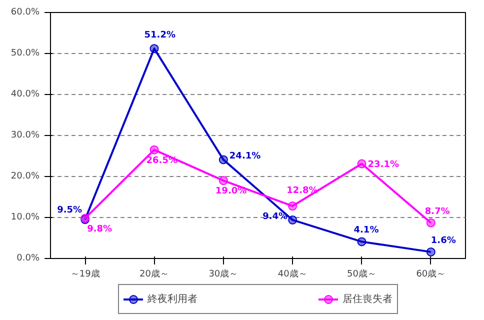 The image size is (484, 320). Describe the element at coordinates (25, 217) in the screenshot. I see `y-tick-label: 10.0%` at that location.